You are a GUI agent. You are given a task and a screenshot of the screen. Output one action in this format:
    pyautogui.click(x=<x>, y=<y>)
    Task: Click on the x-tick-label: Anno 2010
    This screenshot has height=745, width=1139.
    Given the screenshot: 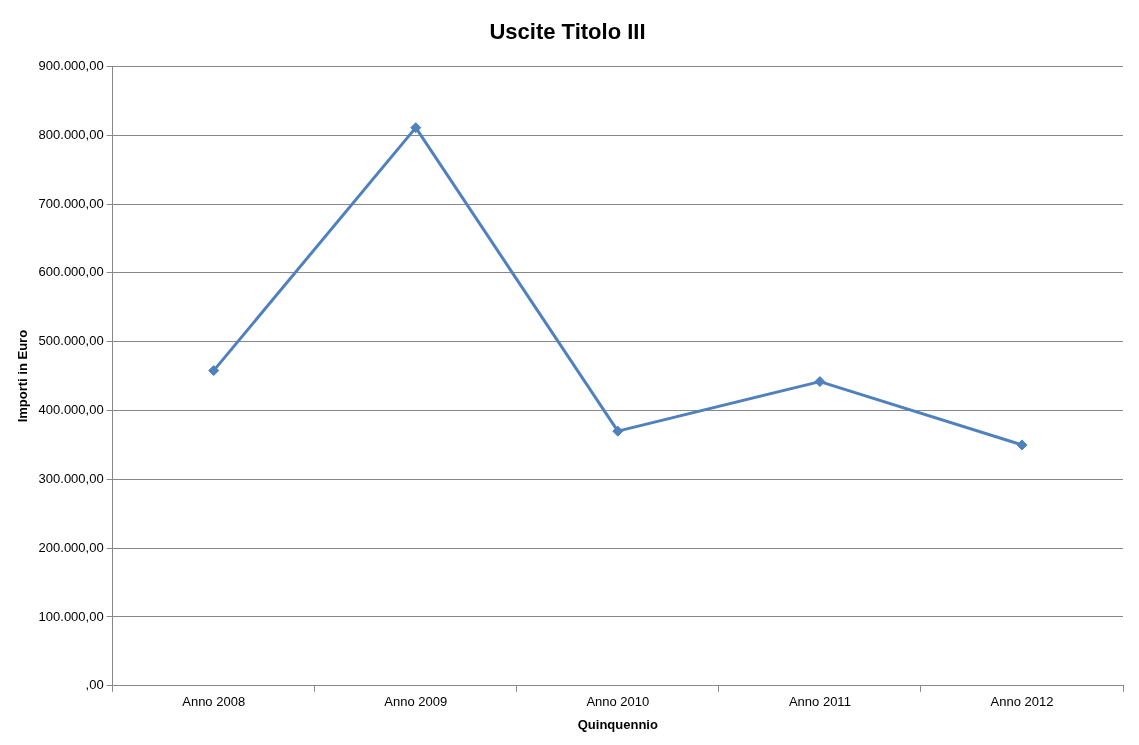 What is the action you would take?
    pyautogui.click(x=618, y=702)
    